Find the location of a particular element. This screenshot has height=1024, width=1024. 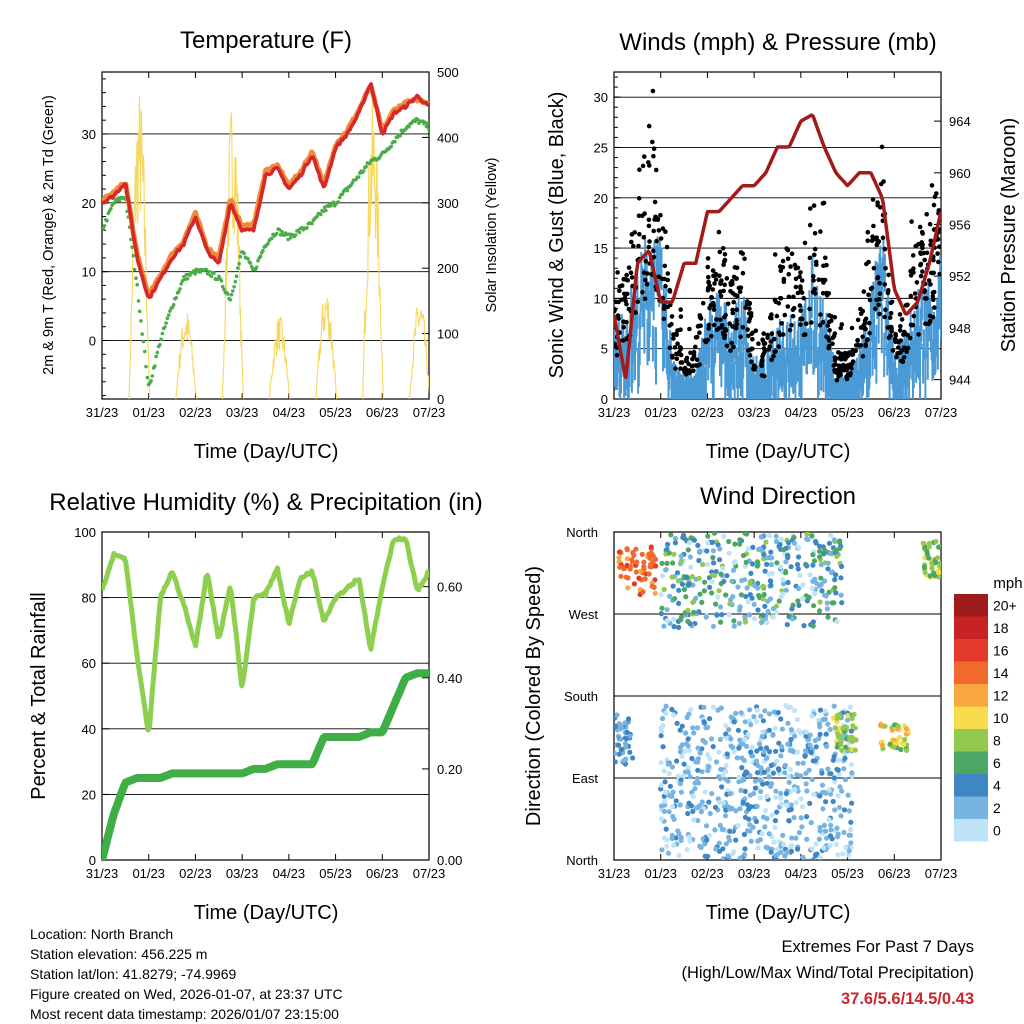

winds-x-tick-label: 03/23 is located at coordinates (754, 412).